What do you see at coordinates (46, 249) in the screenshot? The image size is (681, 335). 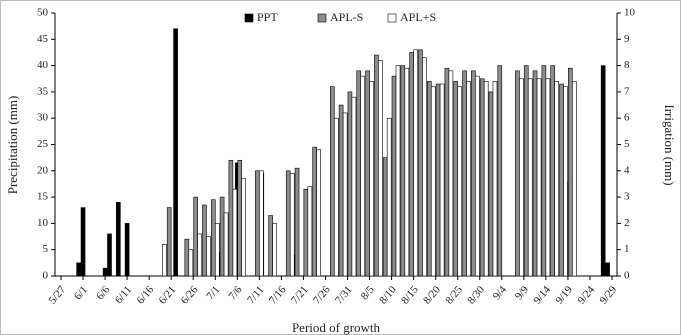 I see `y-tick-label: 5` at bounding box center [46, 249].